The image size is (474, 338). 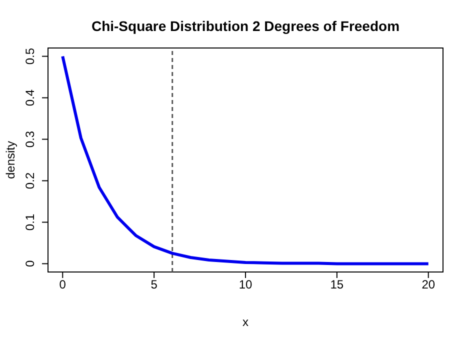 I want to click on y-tick-label: 0.3, so click(x=30, y=139).